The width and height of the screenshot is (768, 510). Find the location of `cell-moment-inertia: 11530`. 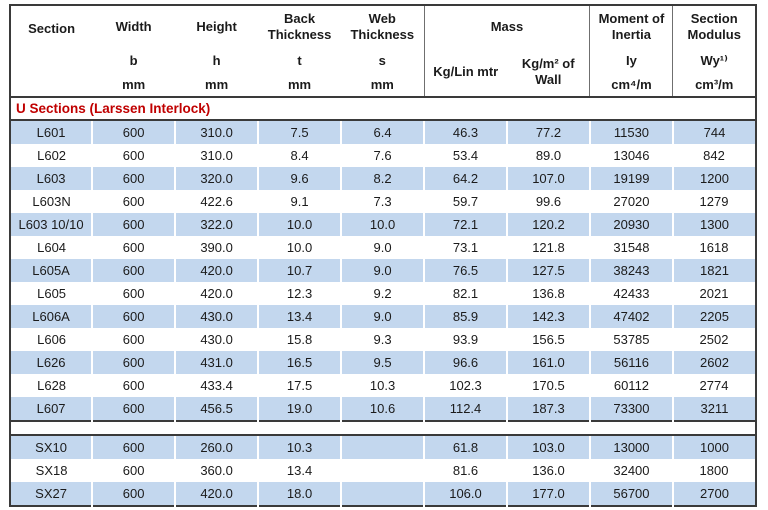

cell-moment-inertia: 11530 is located at coordinates (631, 132).